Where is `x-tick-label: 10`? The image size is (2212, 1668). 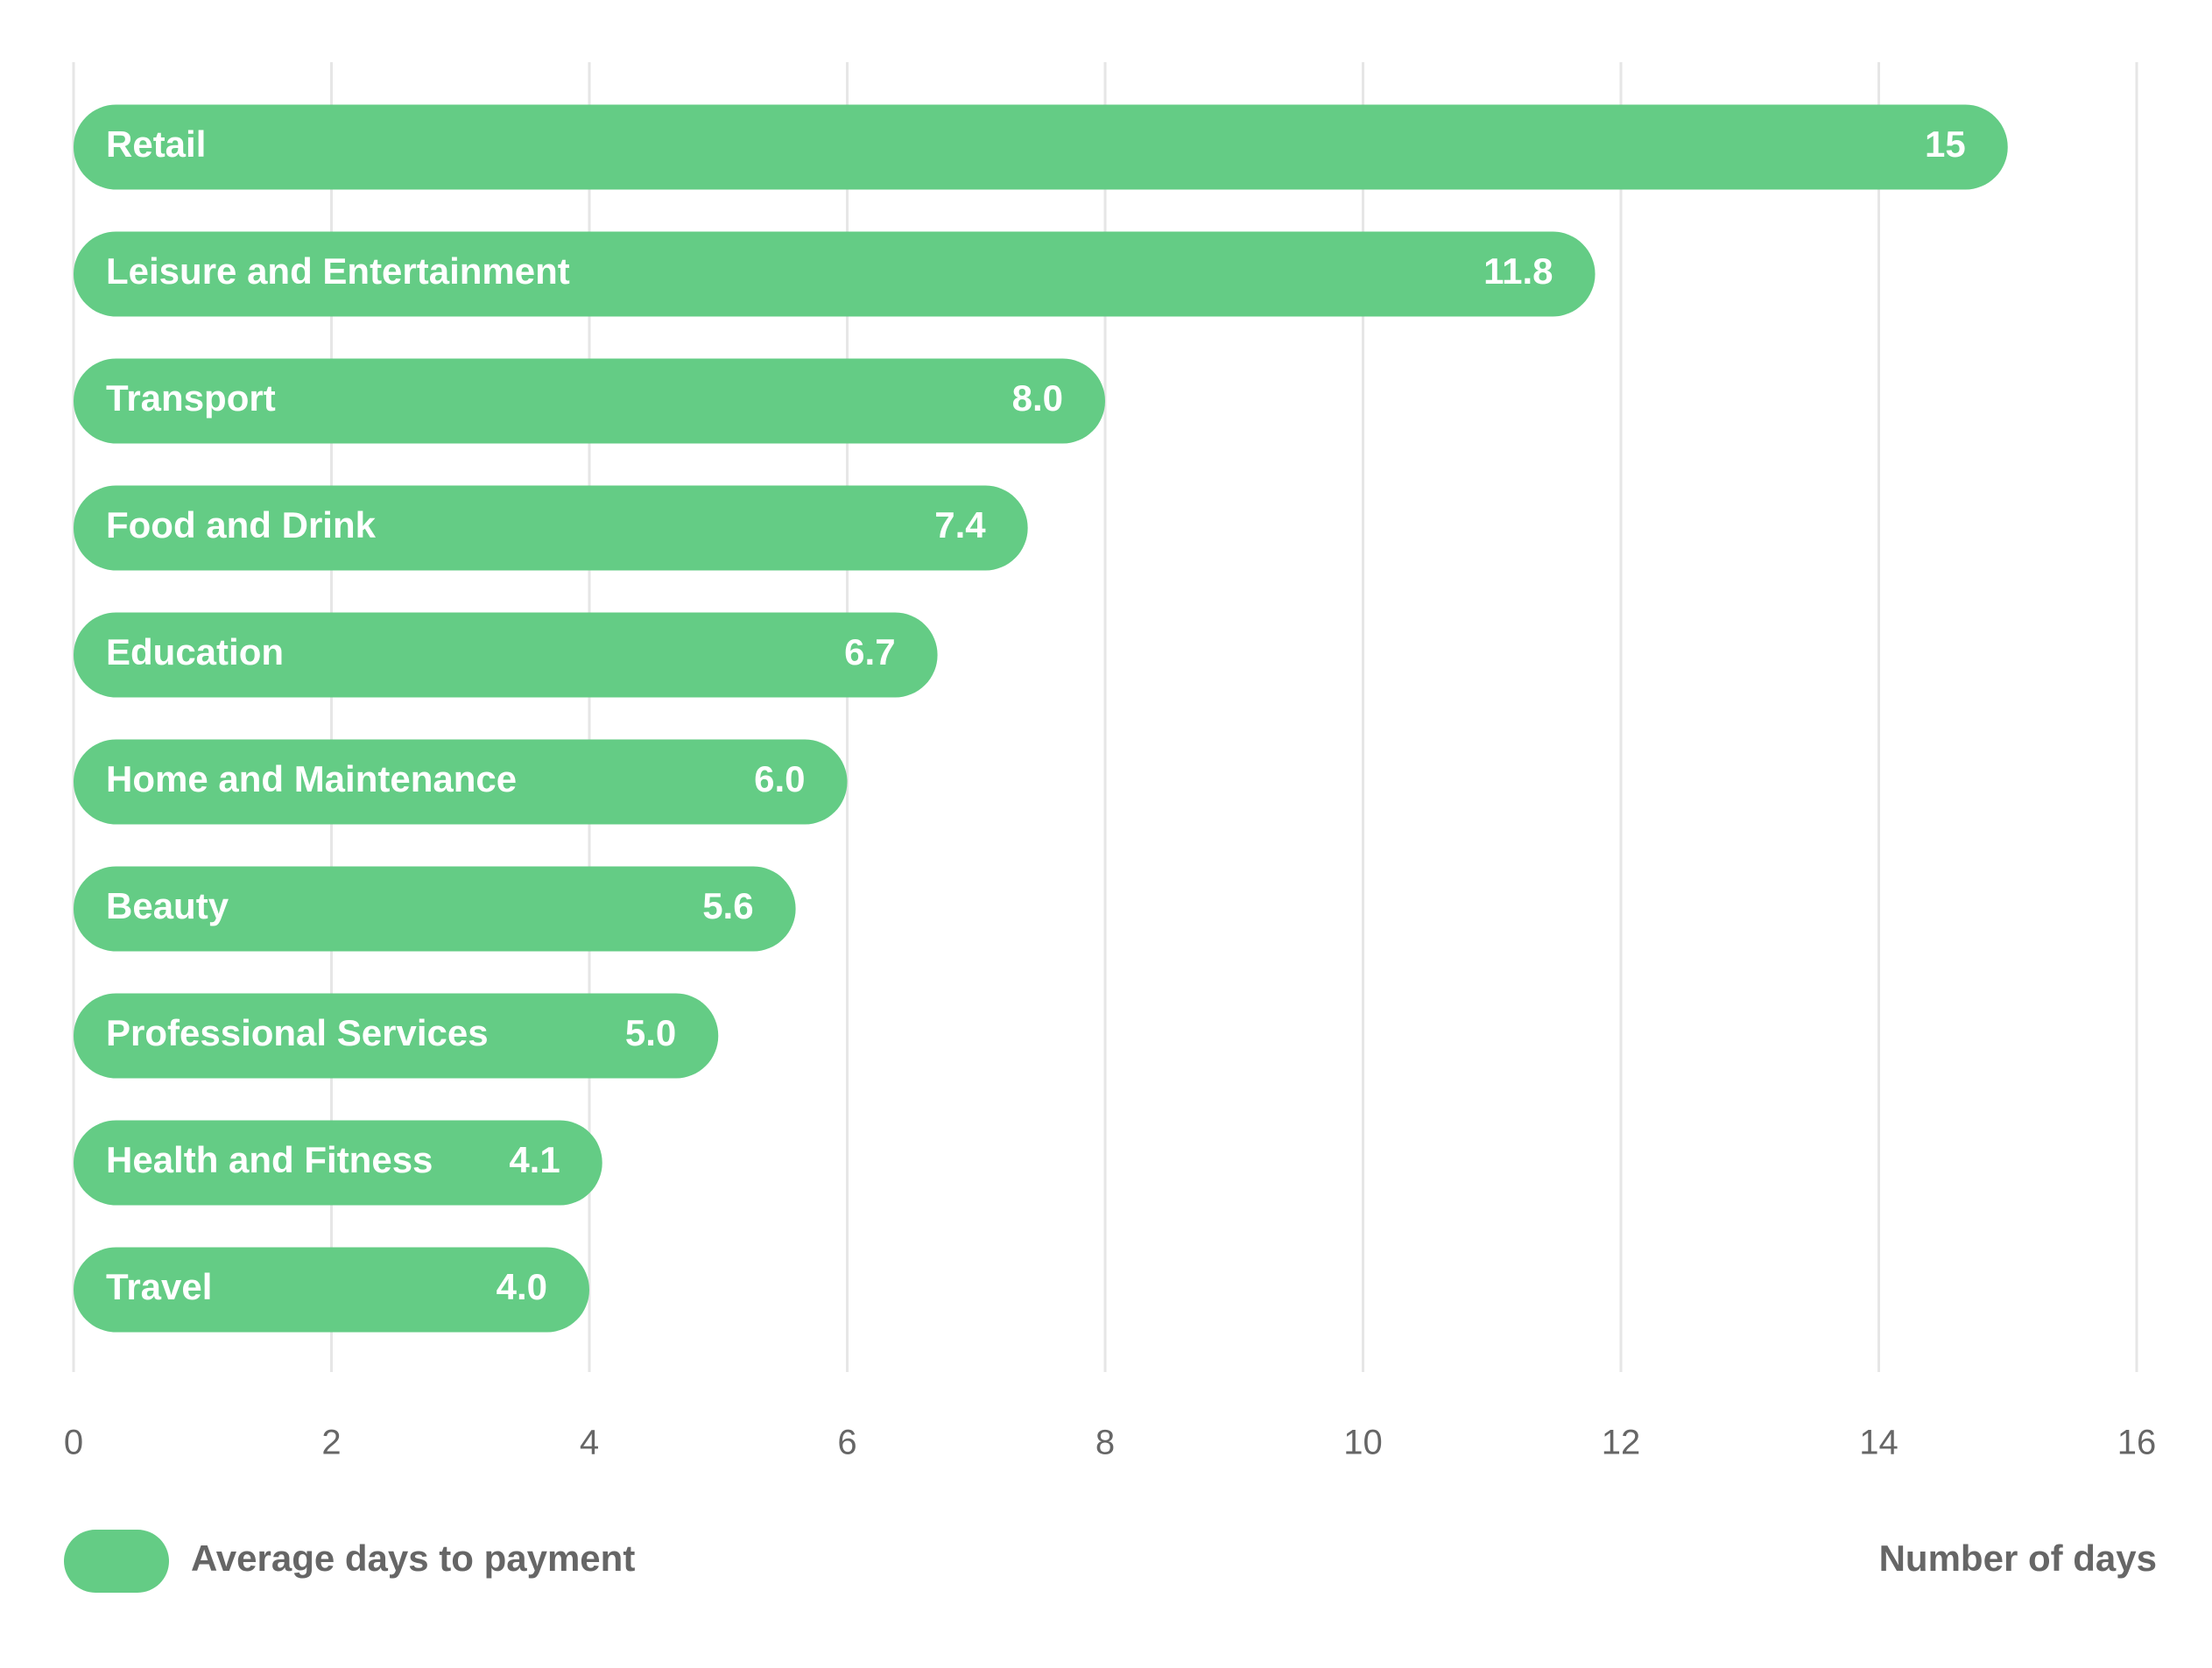 x-tick-label: 10 is located at coordinates (1363, 1443).